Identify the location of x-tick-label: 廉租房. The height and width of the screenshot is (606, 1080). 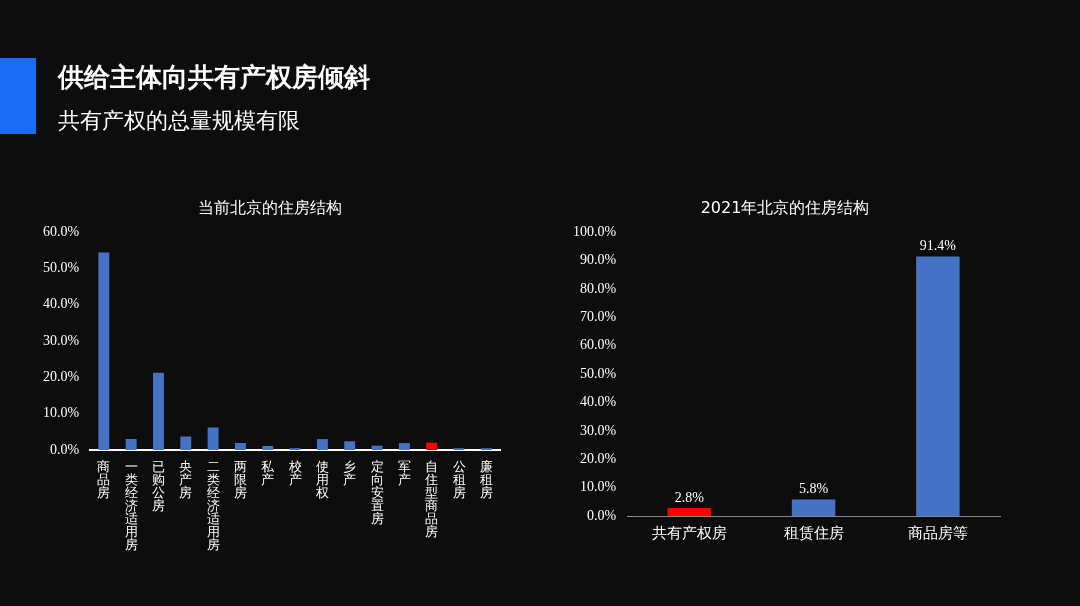
(486, 479).